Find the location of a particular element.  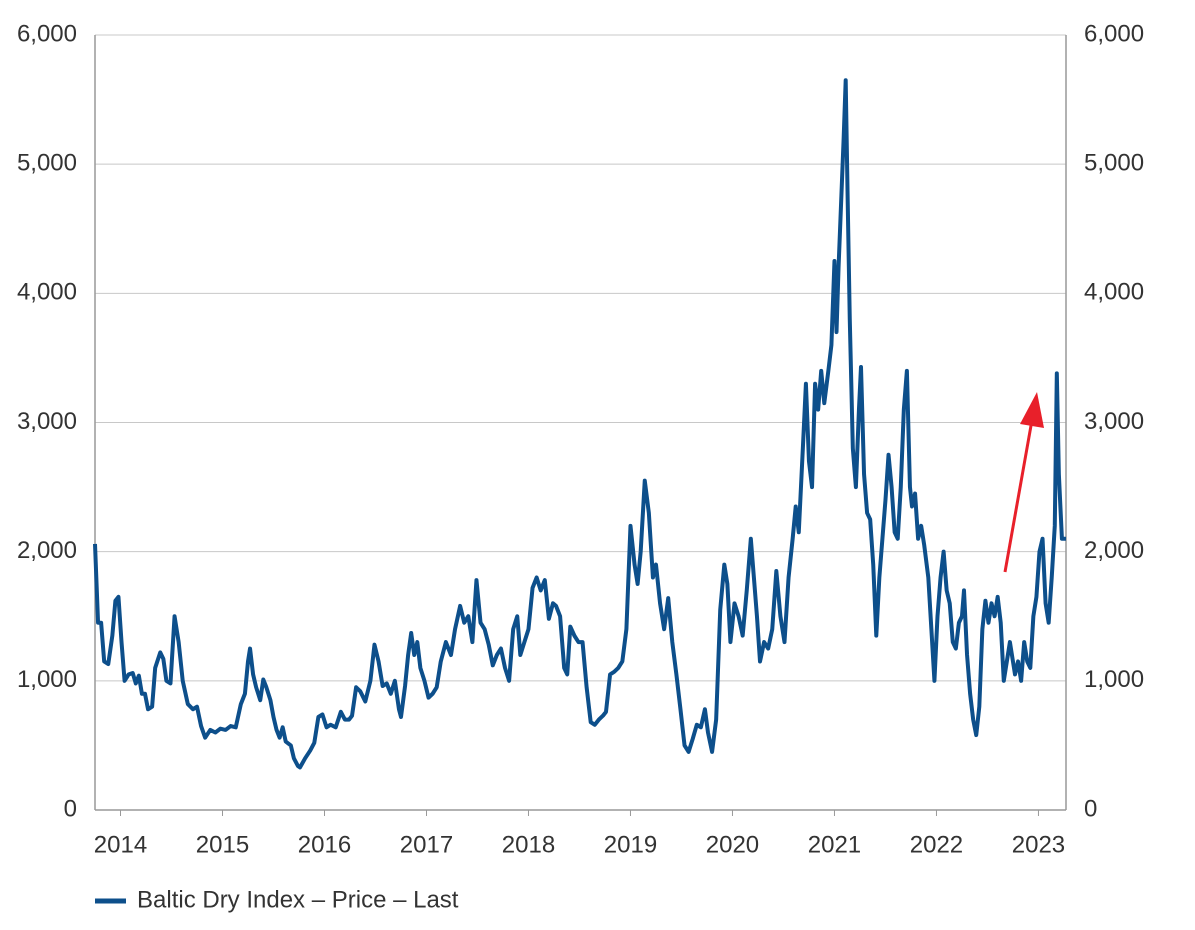

x-tick-label: 2020 is located at coordinates (732, 844).